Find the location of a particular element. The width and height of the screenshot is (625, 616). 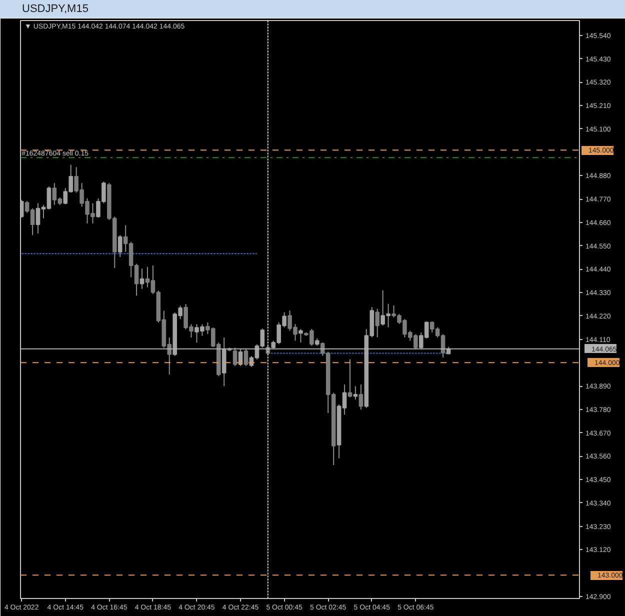

chart-title: USDJPY,M15 is located at coordinates (55, 9).